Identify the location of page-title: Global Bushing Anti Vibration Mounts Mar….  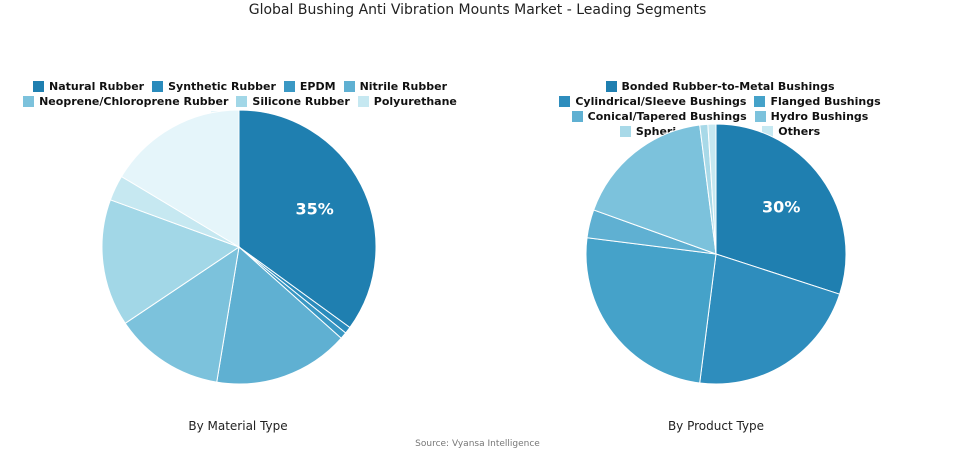
(477, 10).